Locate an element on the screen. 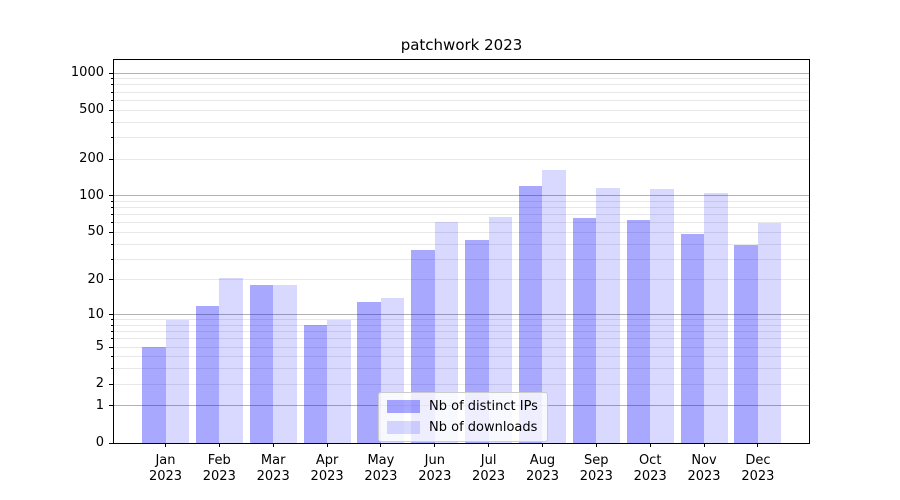 This screenshot has height=500, width=900. x-tick-may is located at coordinates (381, 445).